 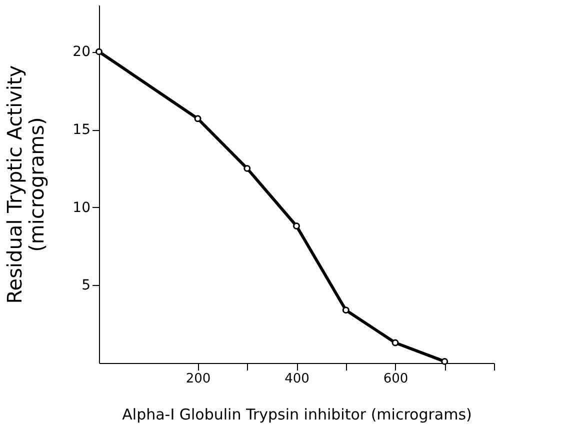 What do you see at coordinates (25, 184) in the screenshot?
I see `y-axis-title: Residual Tryptic Activity (micrograms)` at bounding box center [25, 184].